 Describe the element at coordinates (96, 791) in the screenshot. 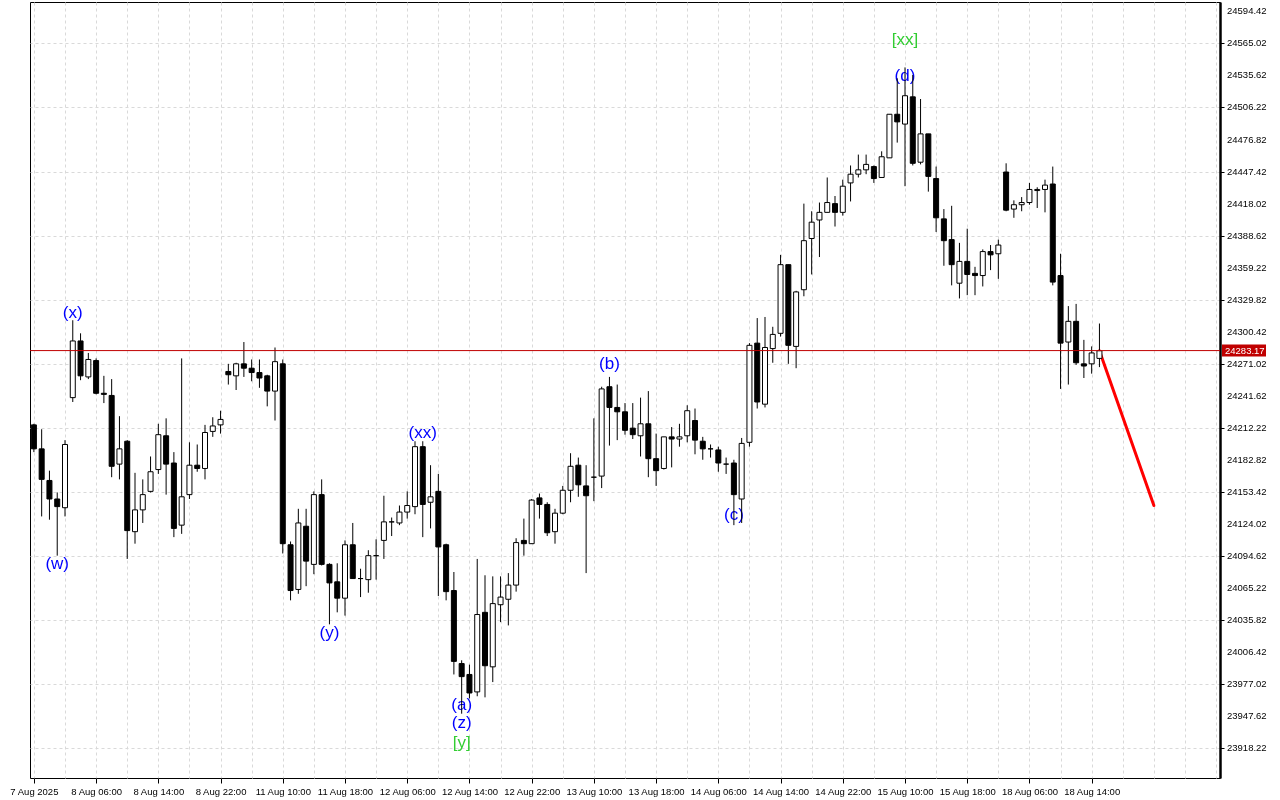

I see `x-tick-label: 8 Aug 06:00` at that location.